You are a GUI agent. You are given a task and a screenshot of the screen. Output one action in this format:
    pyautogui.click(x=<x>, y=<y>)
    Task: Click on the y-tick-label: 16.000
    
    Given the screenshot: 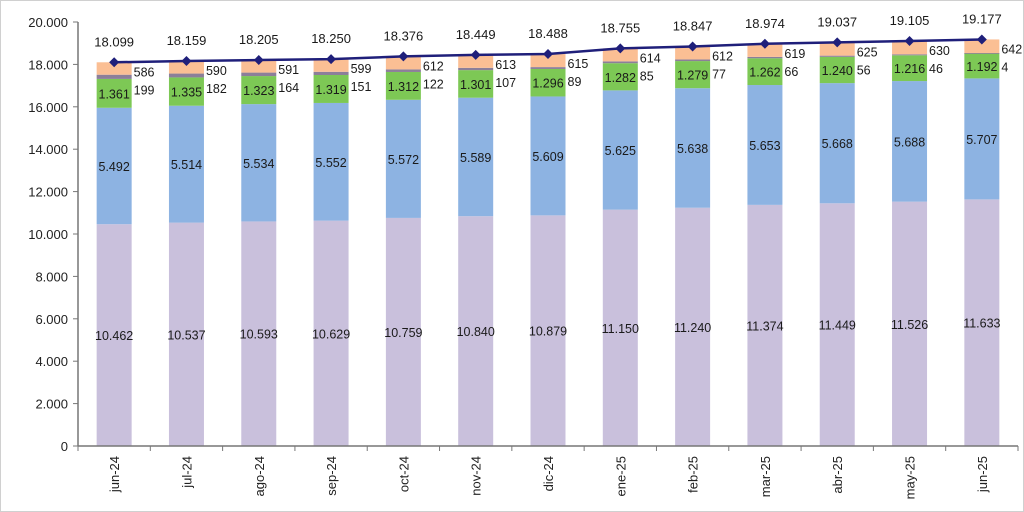 What is the action you would take?
    pyautogui.click(x=48, y=107)
    